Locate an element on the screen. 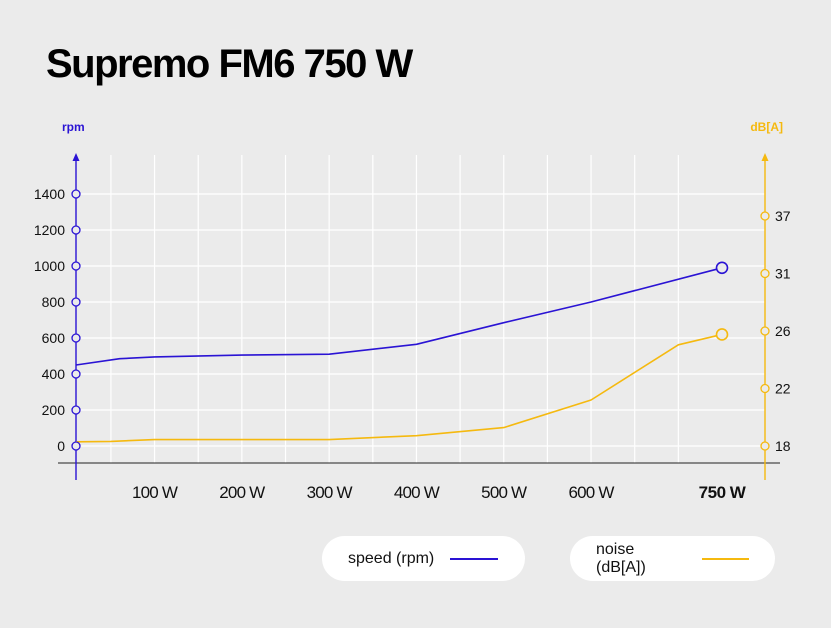  speed-series-line is located at coordinates (399, 316).